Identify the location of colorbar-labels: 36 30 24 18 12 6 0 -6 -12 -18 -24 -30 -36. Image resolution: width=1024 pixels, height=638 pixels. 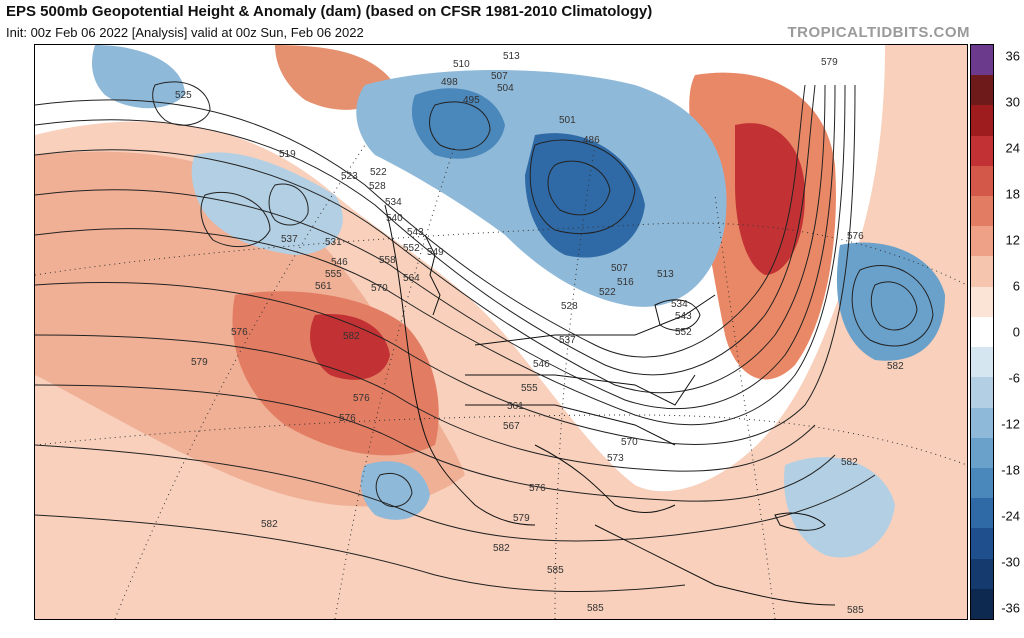
(1010, 331).